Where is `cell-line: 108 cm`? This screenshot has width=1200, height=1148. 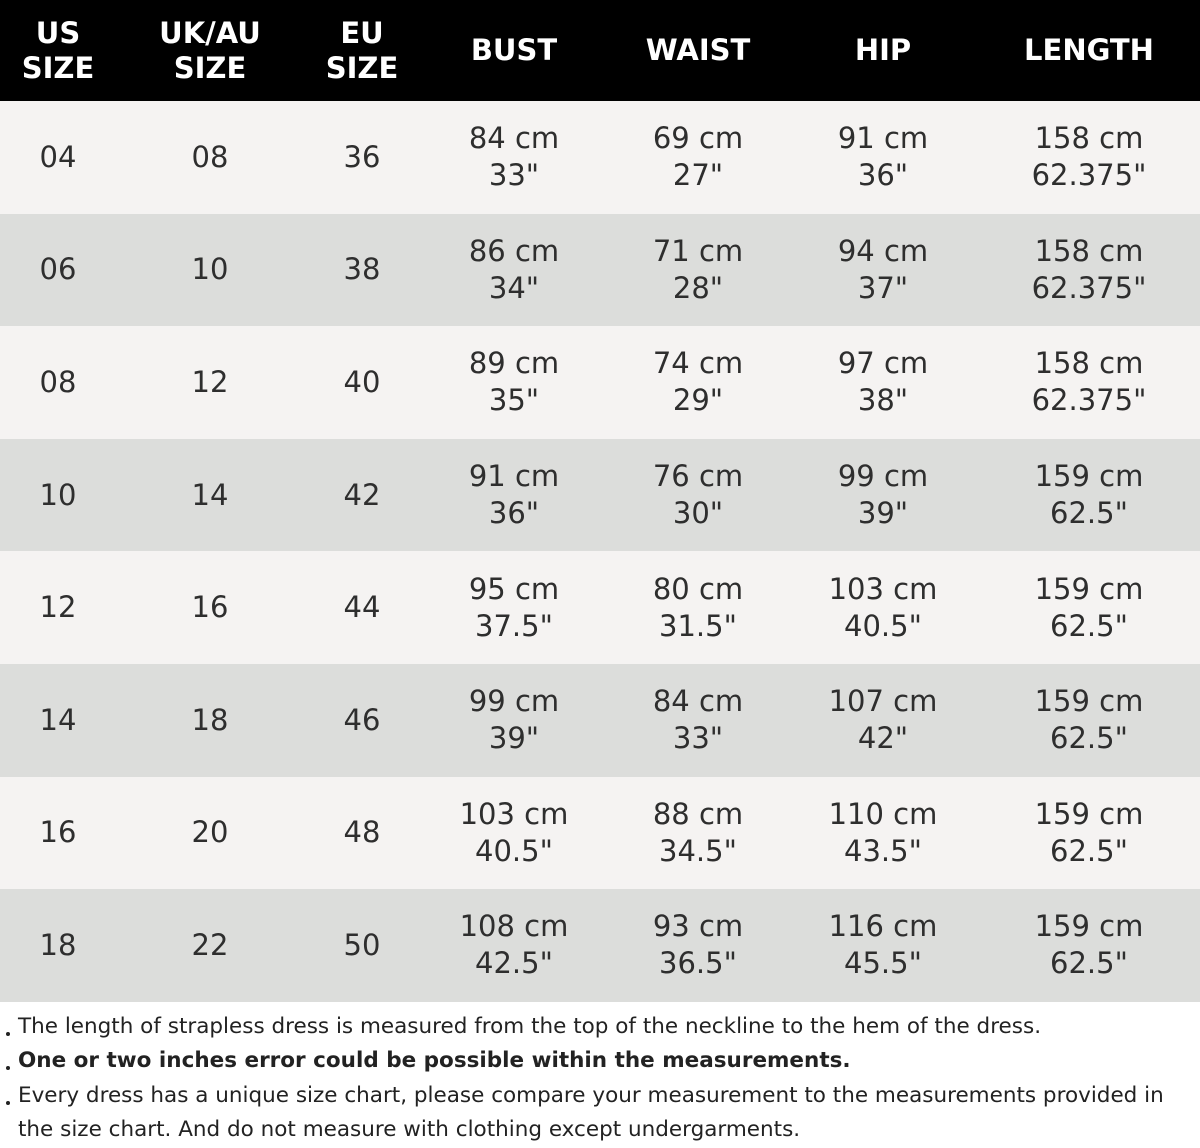
cell-line: 108 cm is located at coordinates (514, 926).